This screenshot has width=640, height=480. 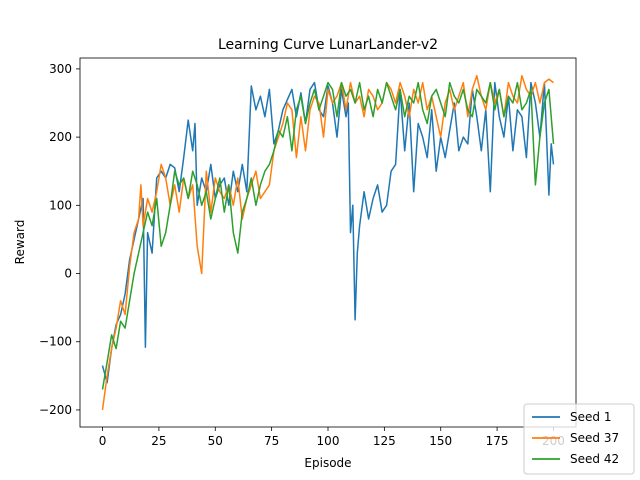 What do you see at coordinates (158, 441) in the screenshot?
I see `x-tick-label-1: 25` at bounding box center [158, 441].